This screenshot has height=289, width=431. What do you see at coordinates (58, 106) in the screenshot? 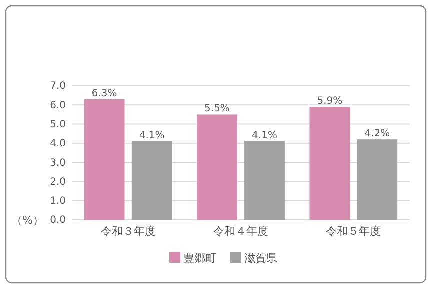
I see `y-tick-label: 6.0` at bounding box center [58, 106].